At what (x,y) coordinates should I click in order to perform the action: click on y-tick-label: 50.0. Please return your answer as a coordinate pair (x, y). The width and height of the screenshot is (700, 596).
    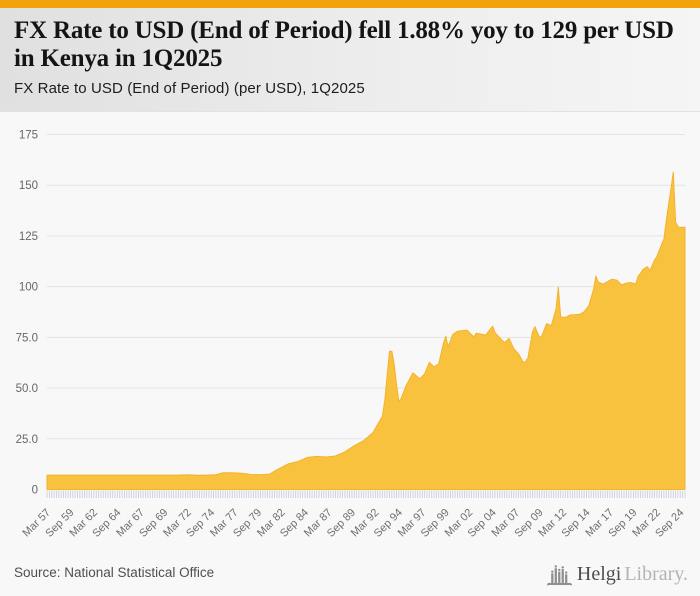
    Looking at the image, I should click on (27, 389).